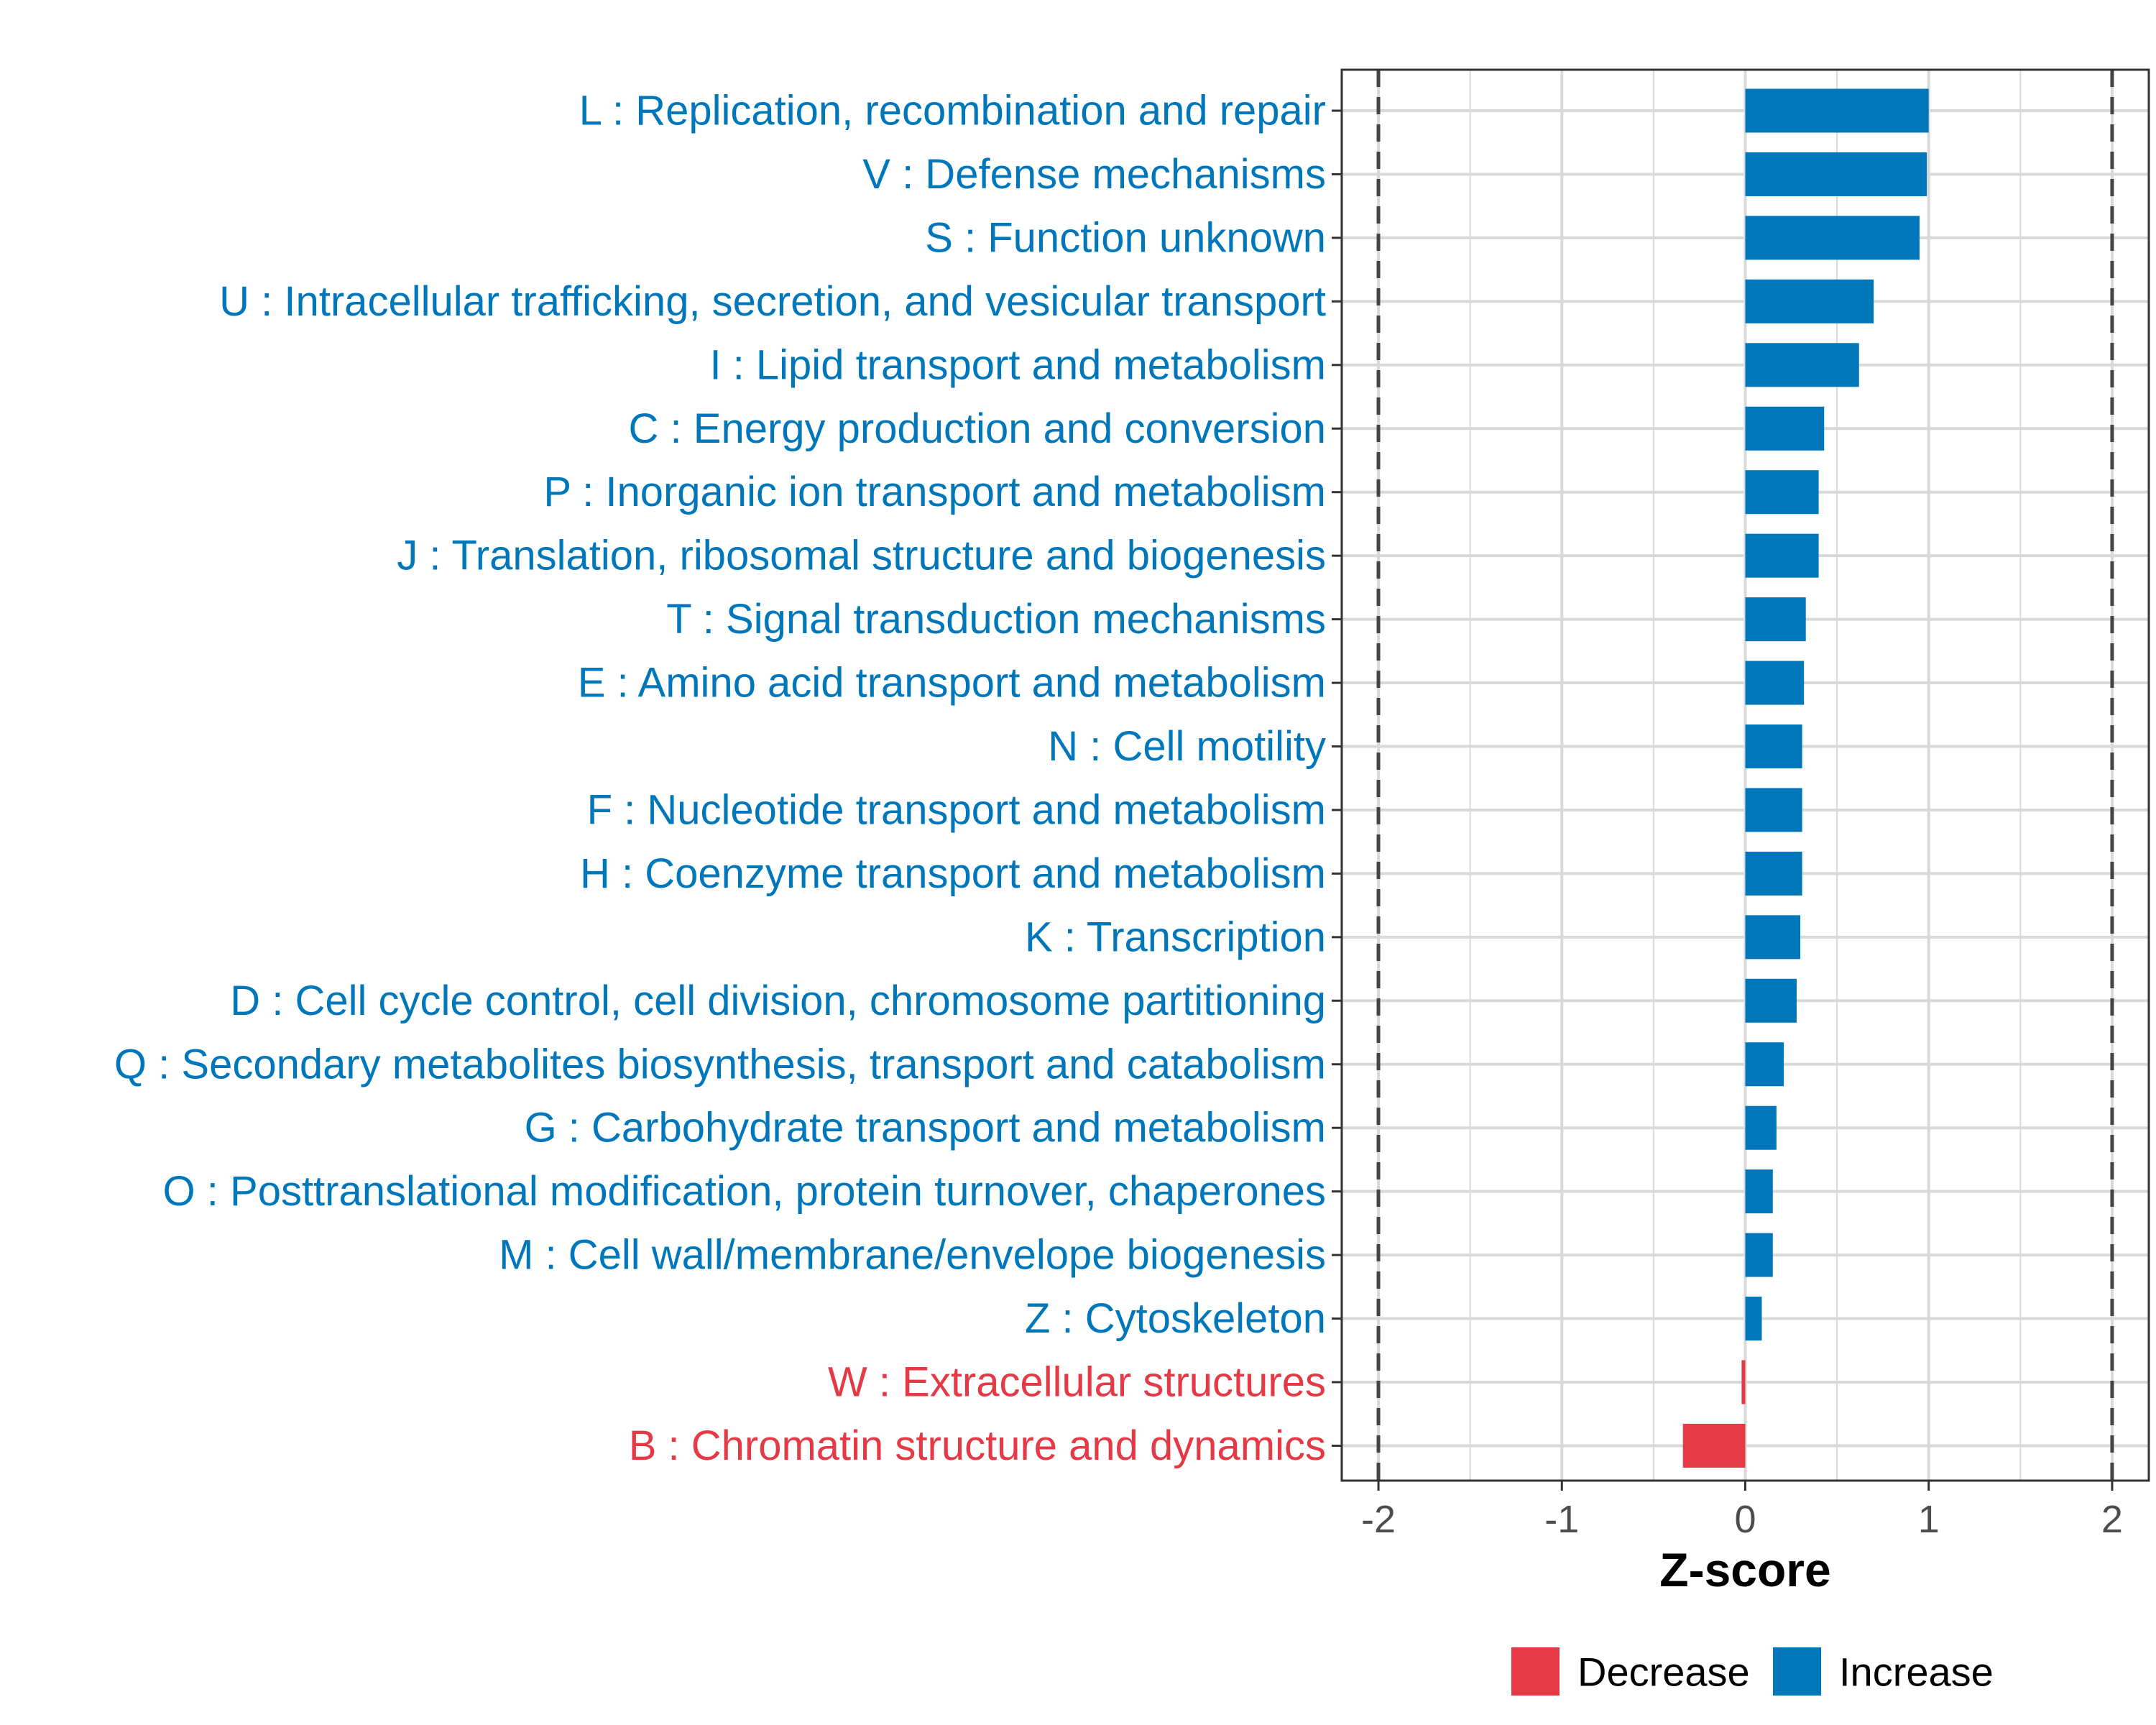 The image size is (2156, 1725). I want to click on category-label: N : Cell motility, so click(1187, 746).